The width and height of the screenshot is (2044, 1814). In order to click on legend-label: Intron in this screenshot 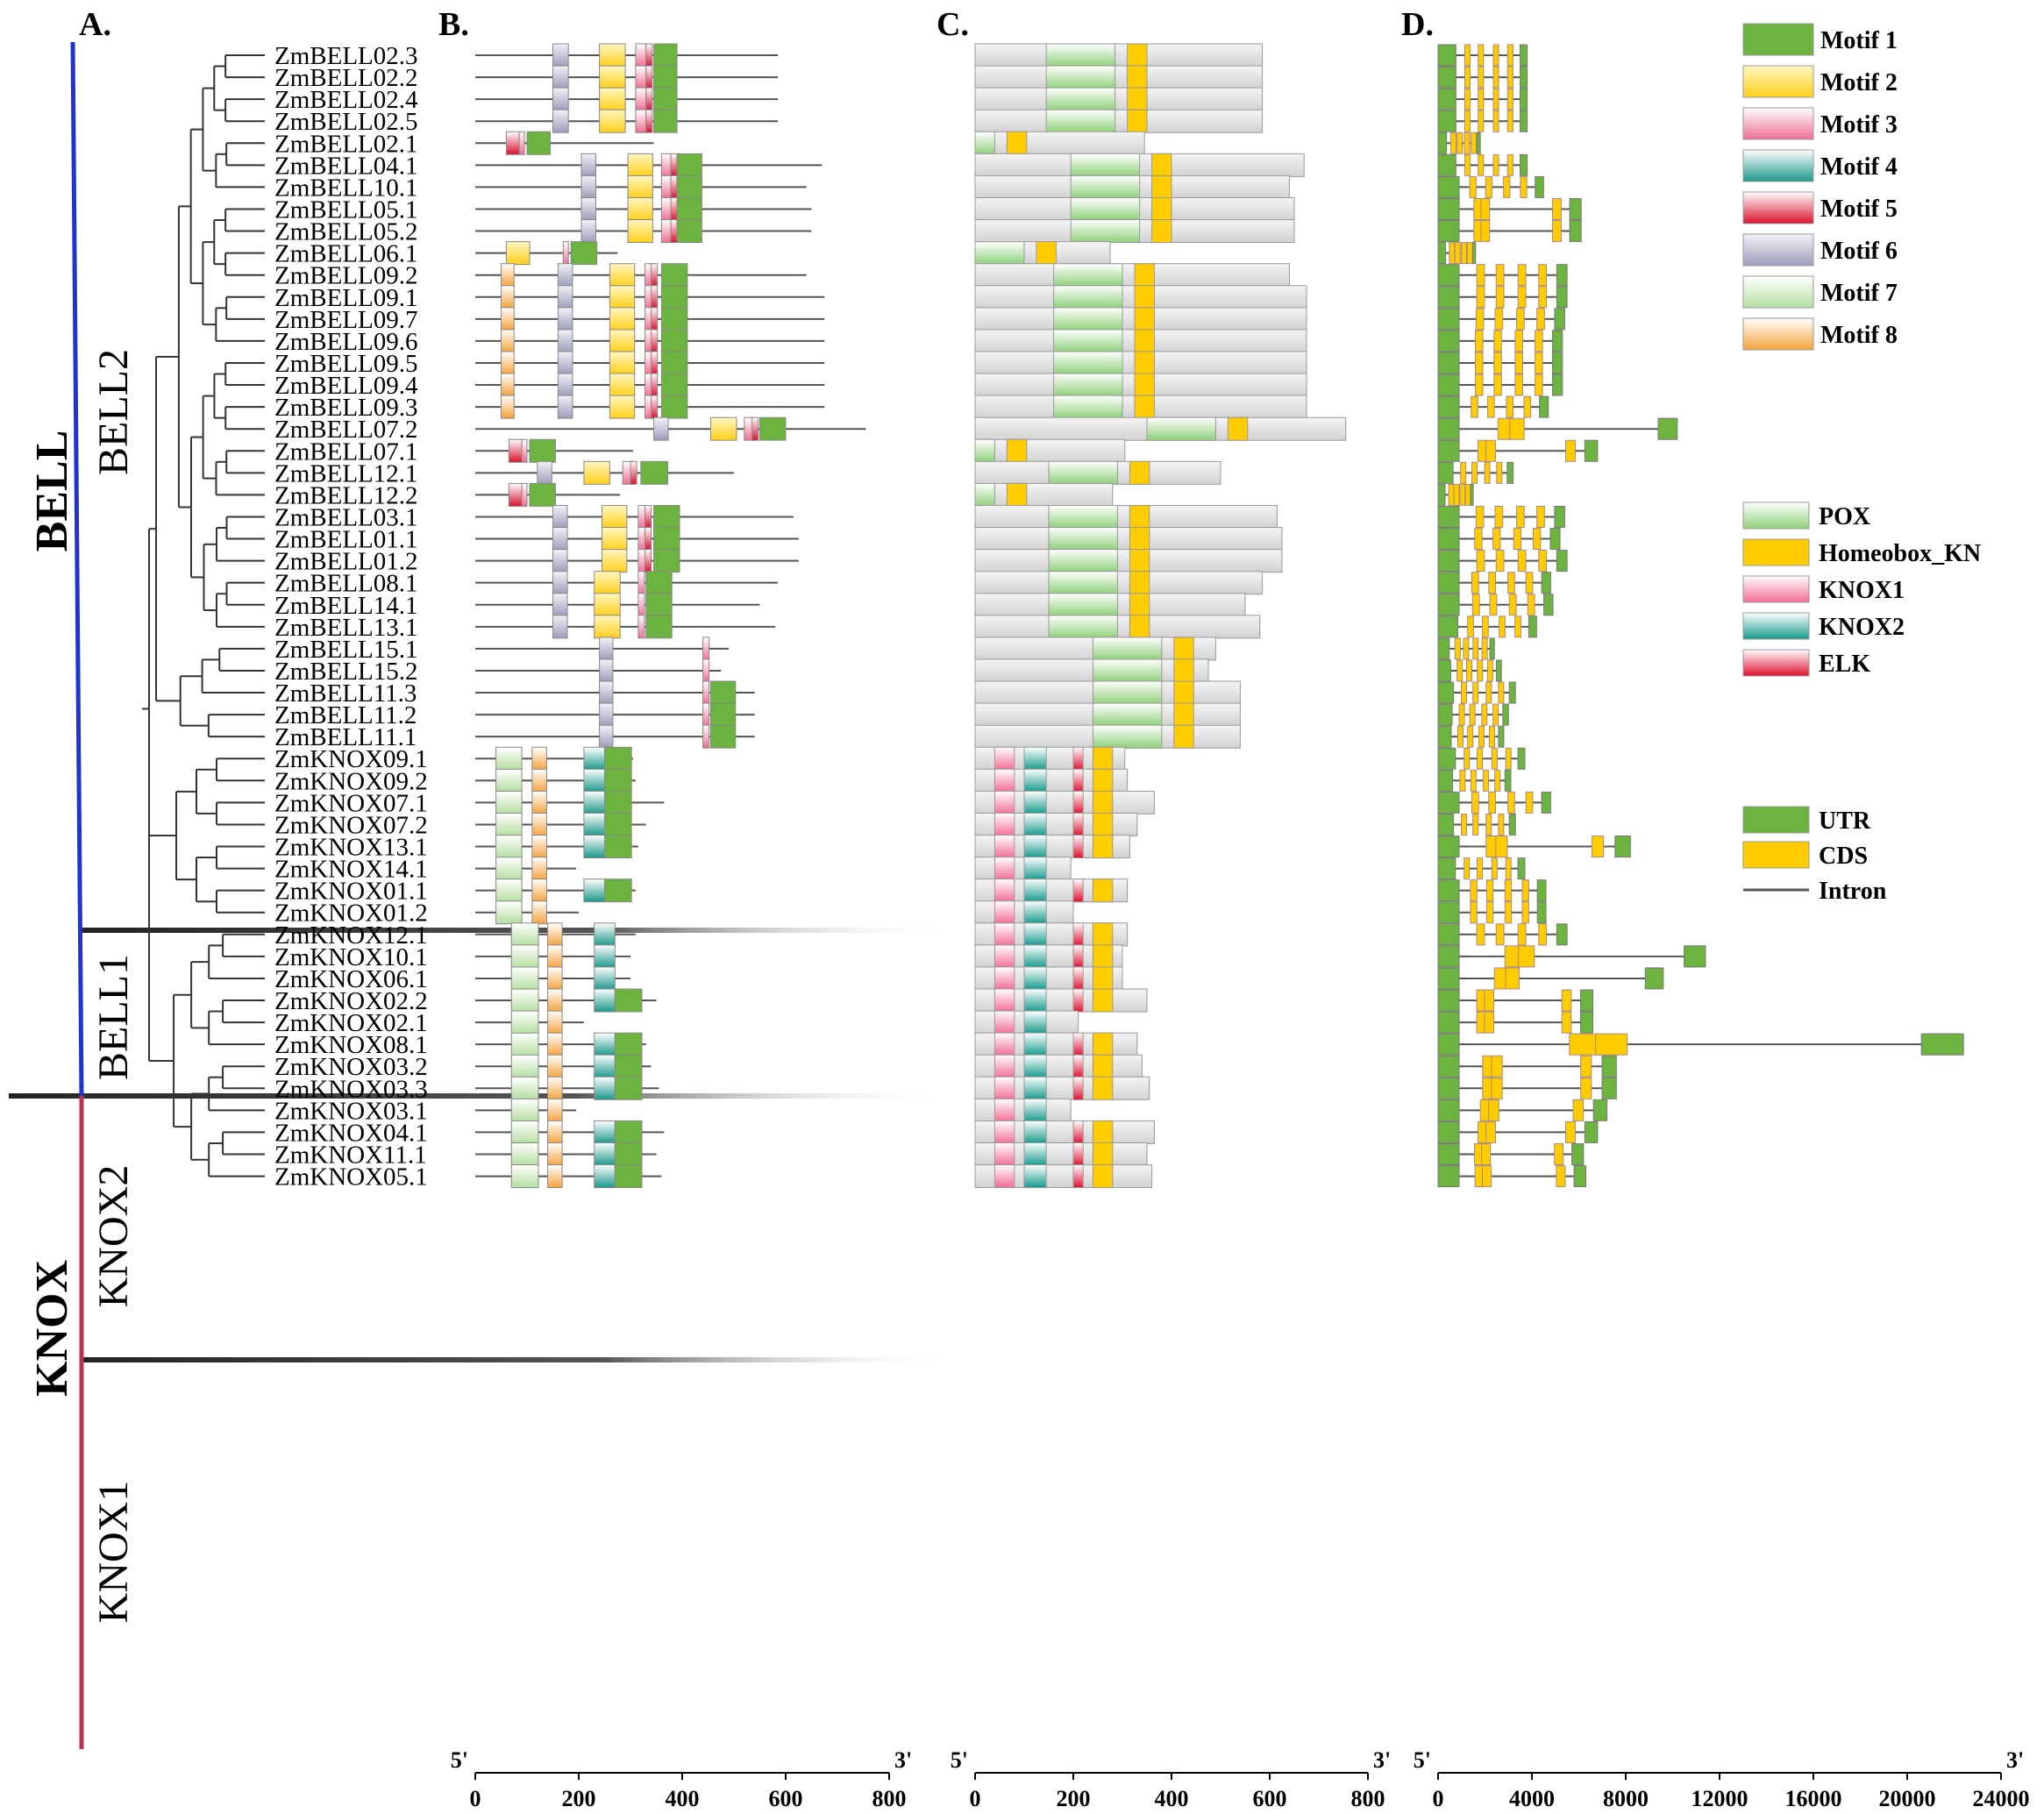, I will do `click(1853, 891)`.